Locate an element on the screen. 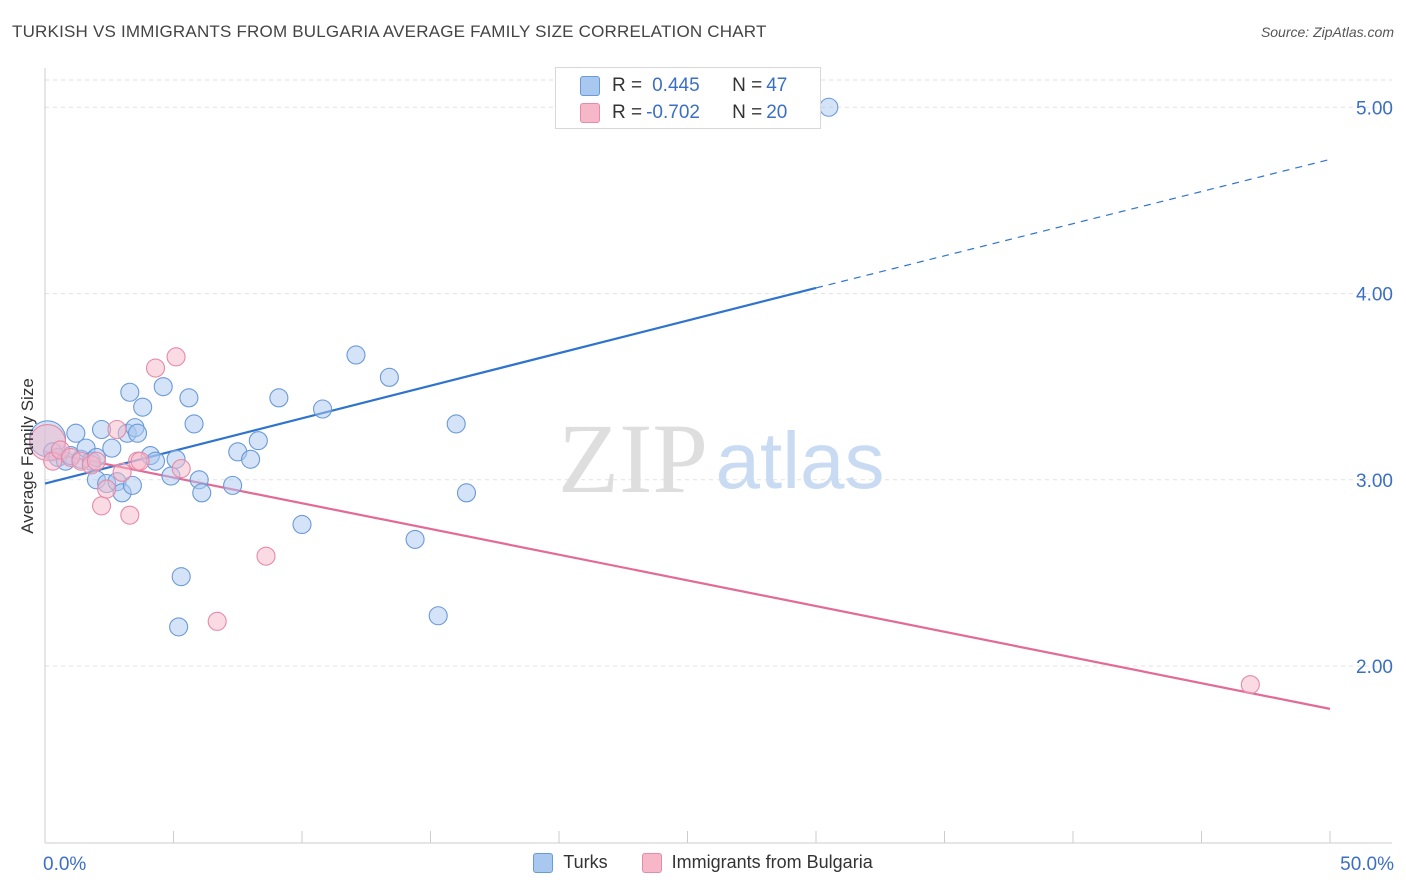  x-tick-label-max: 50.0% is located at coordinates (1367, 864).